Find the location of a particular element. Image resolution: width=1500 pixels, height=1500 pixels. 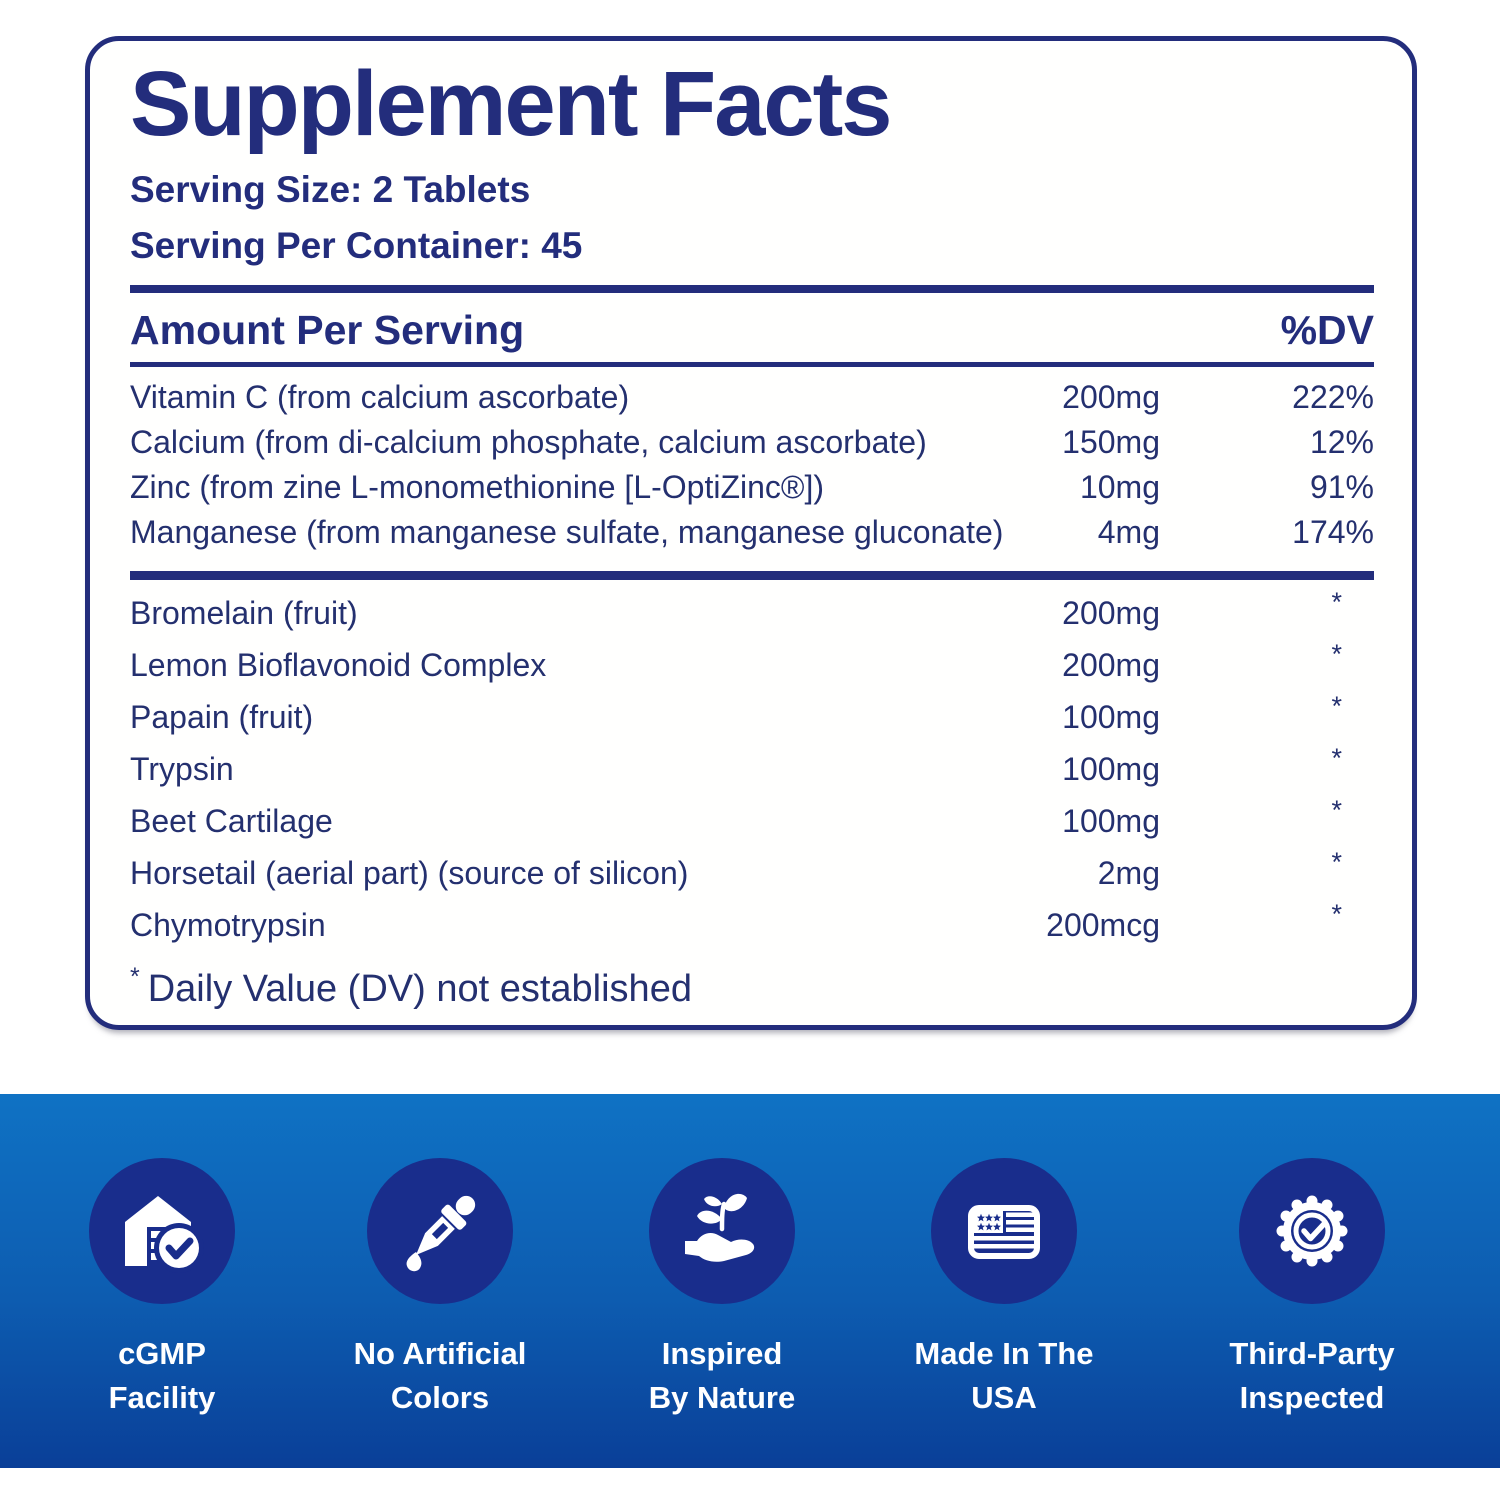

badge-third-party-inspected: Third-Party Inspected is located at coordinates (1312, 1289).